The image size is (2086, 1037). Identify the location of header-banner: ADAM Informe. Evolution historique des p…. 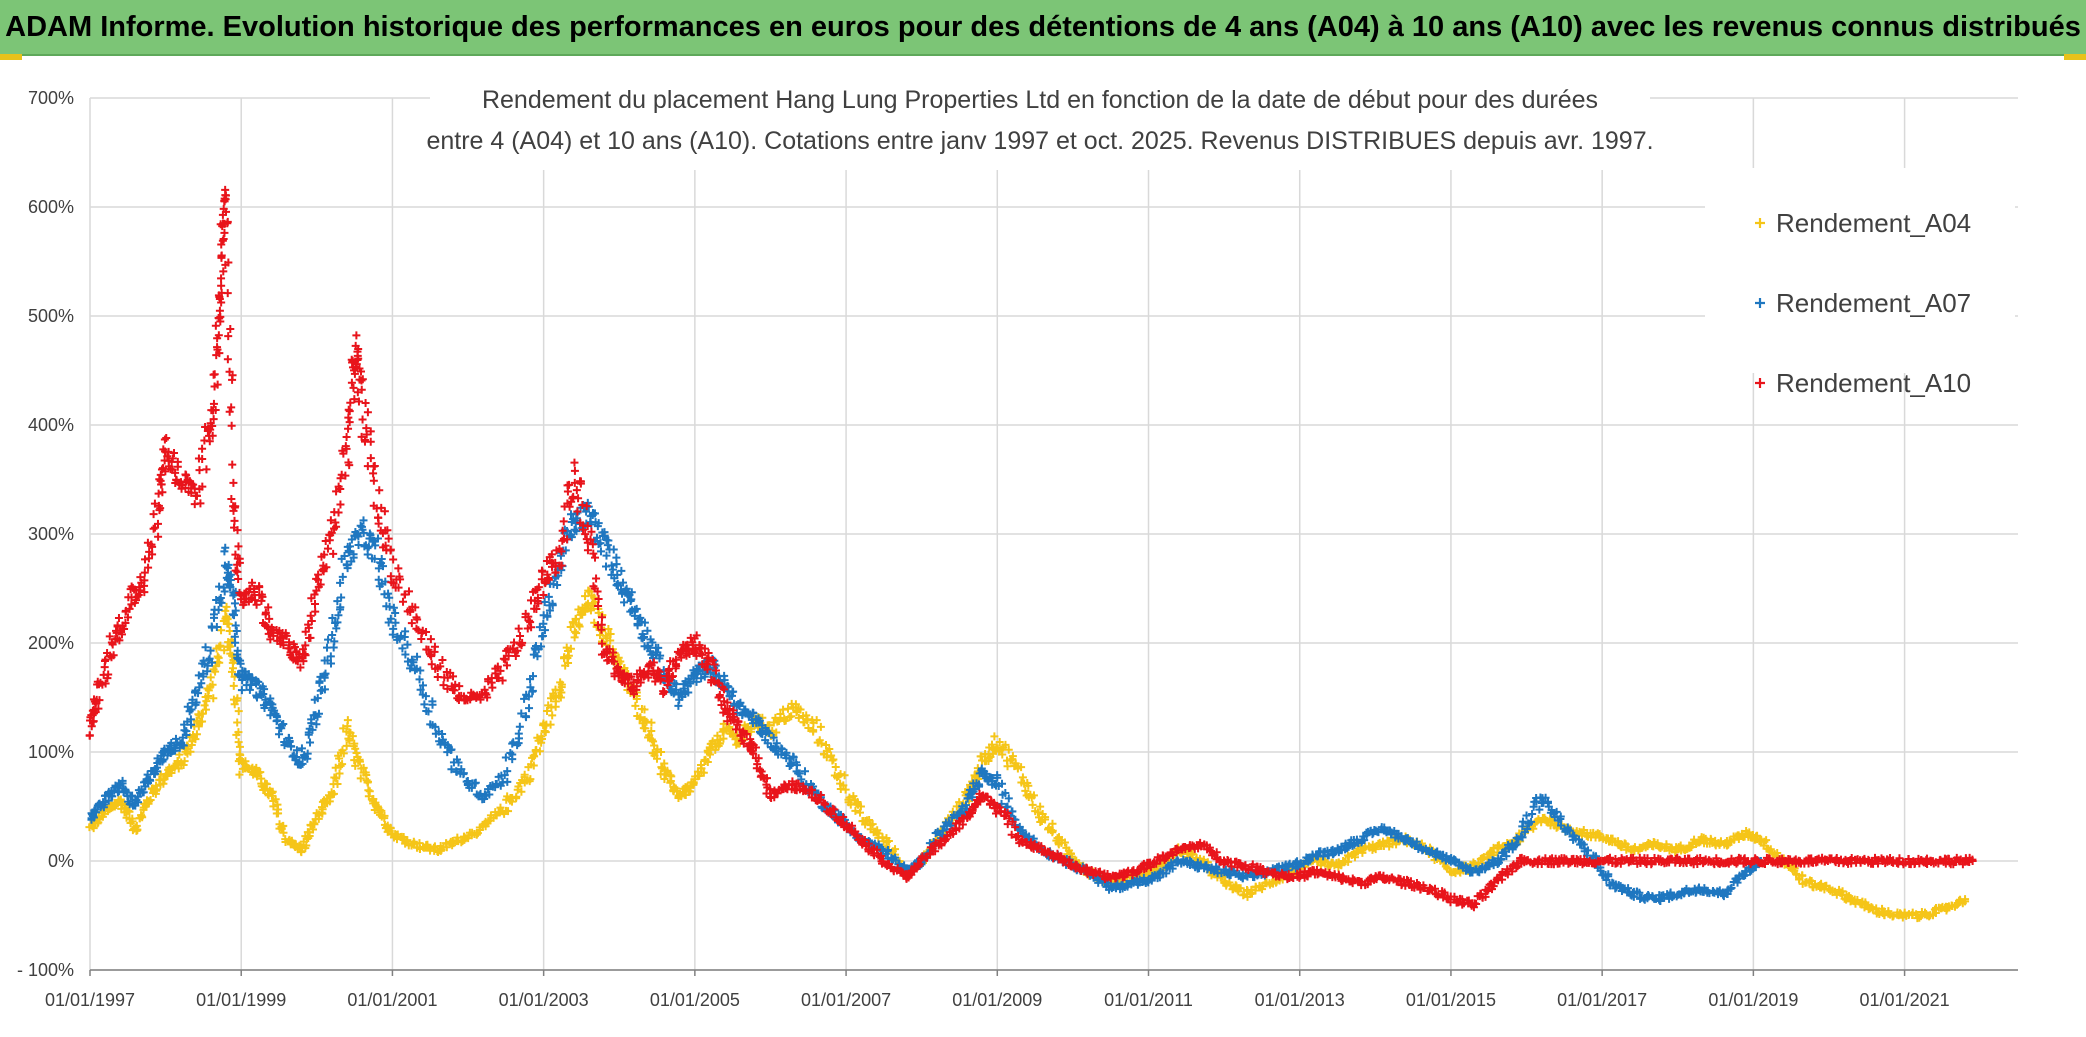
(1043, 28).